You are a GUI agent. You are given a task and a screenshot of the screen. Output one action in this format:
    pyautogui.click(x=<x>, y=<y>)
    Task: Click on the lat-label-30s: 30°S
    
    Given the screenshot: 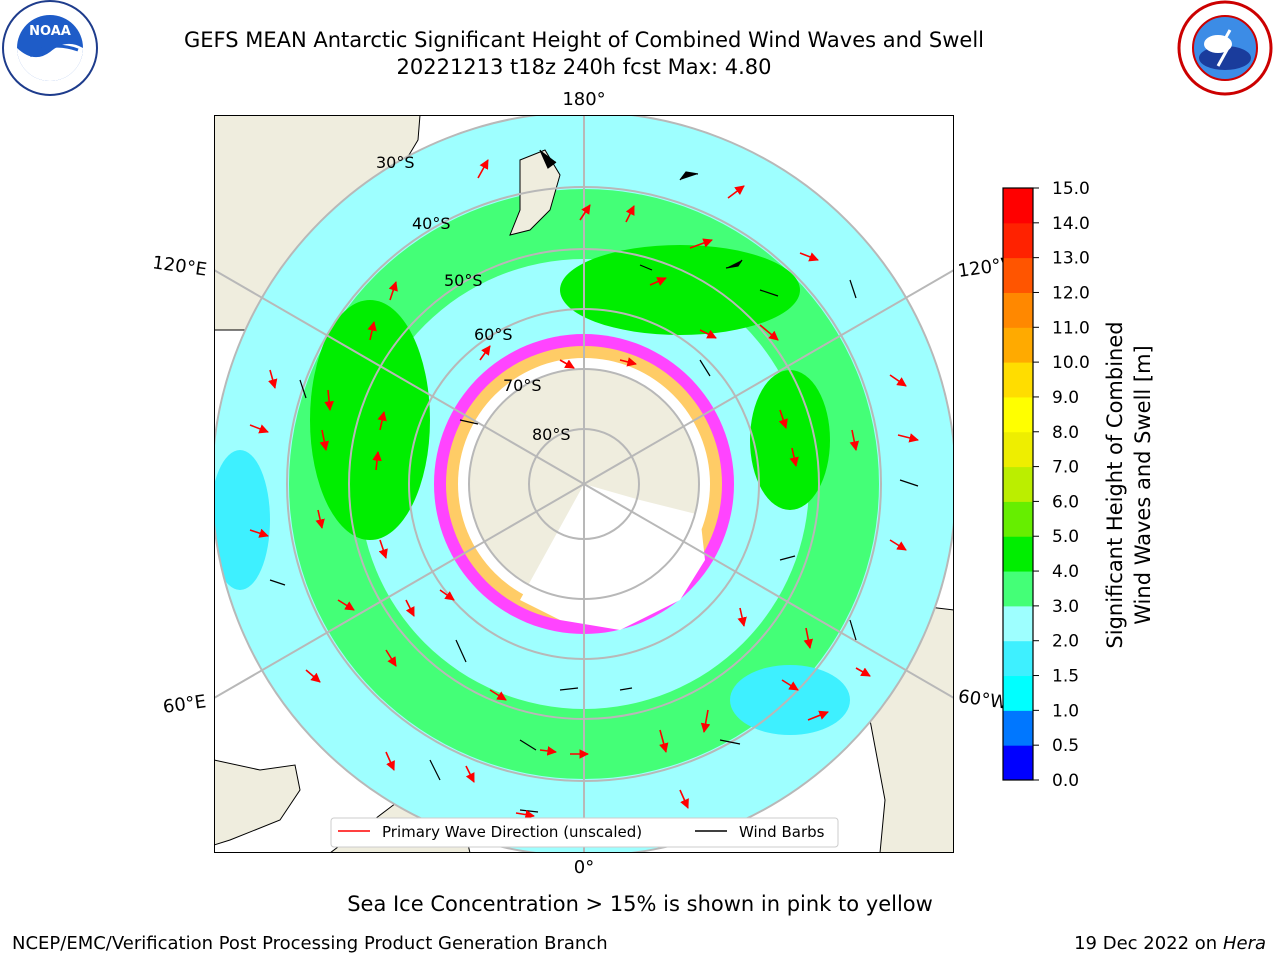 What is the action you would take?
    pyautogui.click(x=395, y=162)
    